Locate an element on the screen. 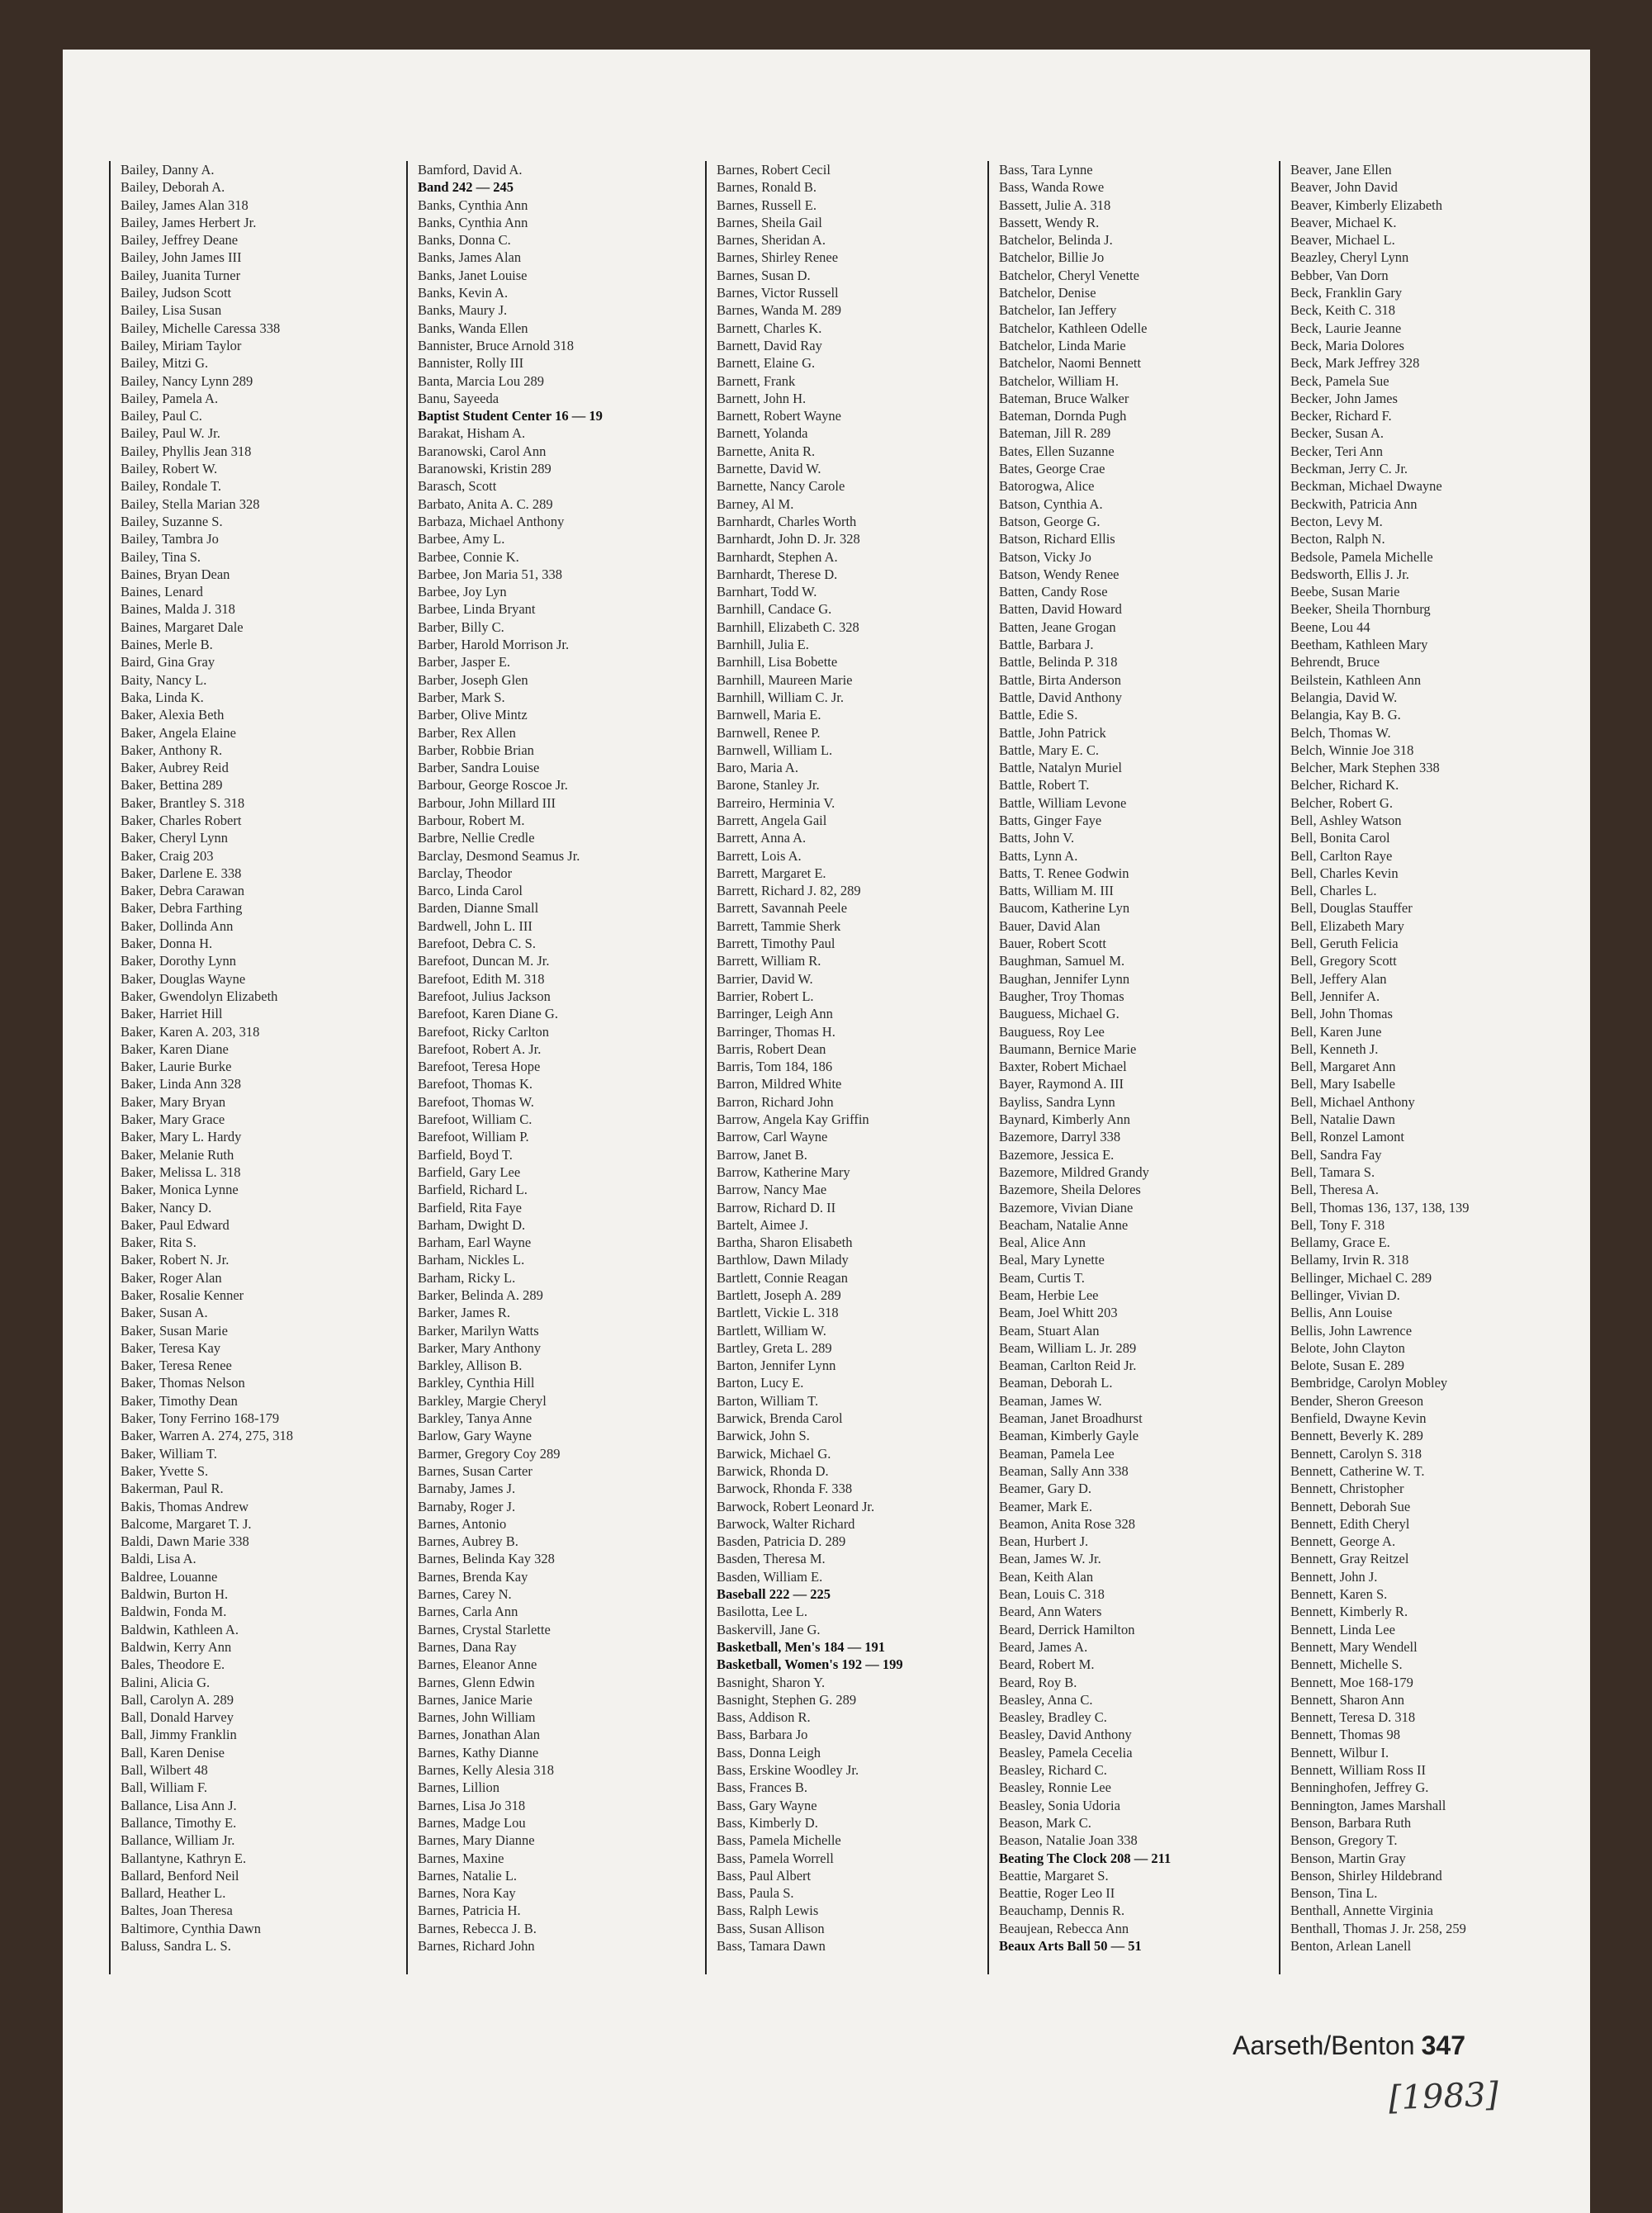 The height and width of the screenshot is (2213, 1652). index-entry: Barnette, David W. is located at coordinates (769, 469).